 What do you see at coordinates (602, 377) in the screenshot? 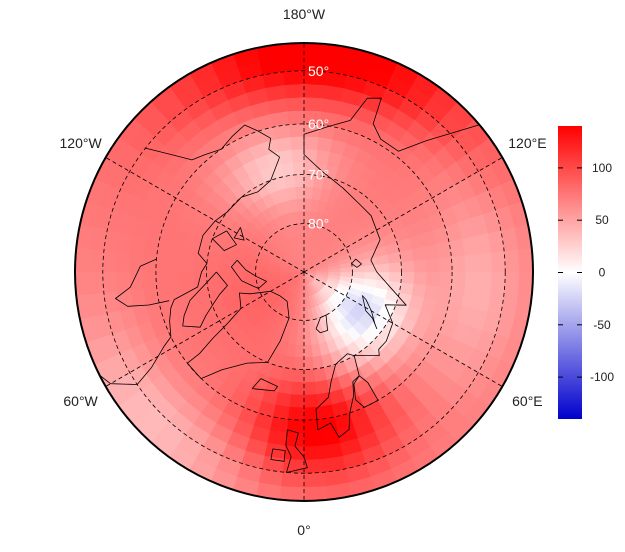
I see `colorbar-tick-label: -100` at bounding box center [602, 377].